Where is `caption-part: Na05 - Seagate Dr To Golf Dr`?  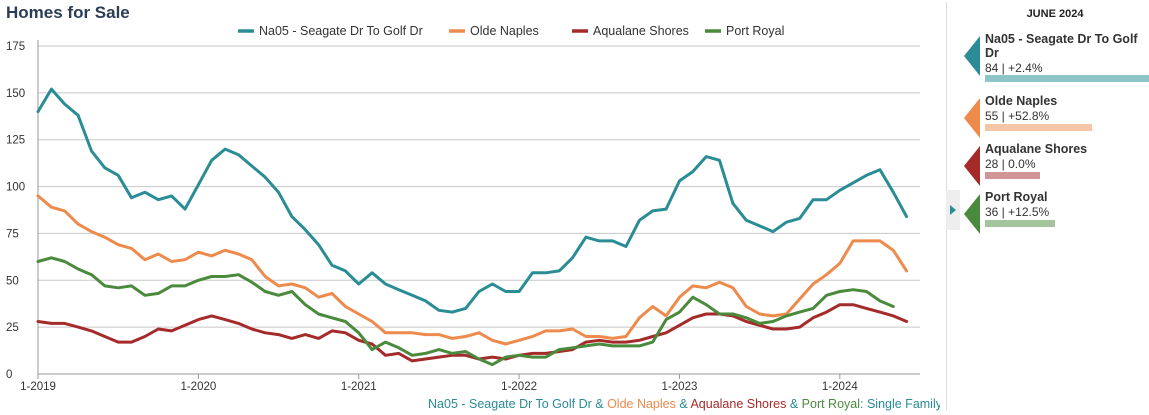 caption-part: Na05 - Seagate Dr To Golf Dr is located at coordinates (510, 404).